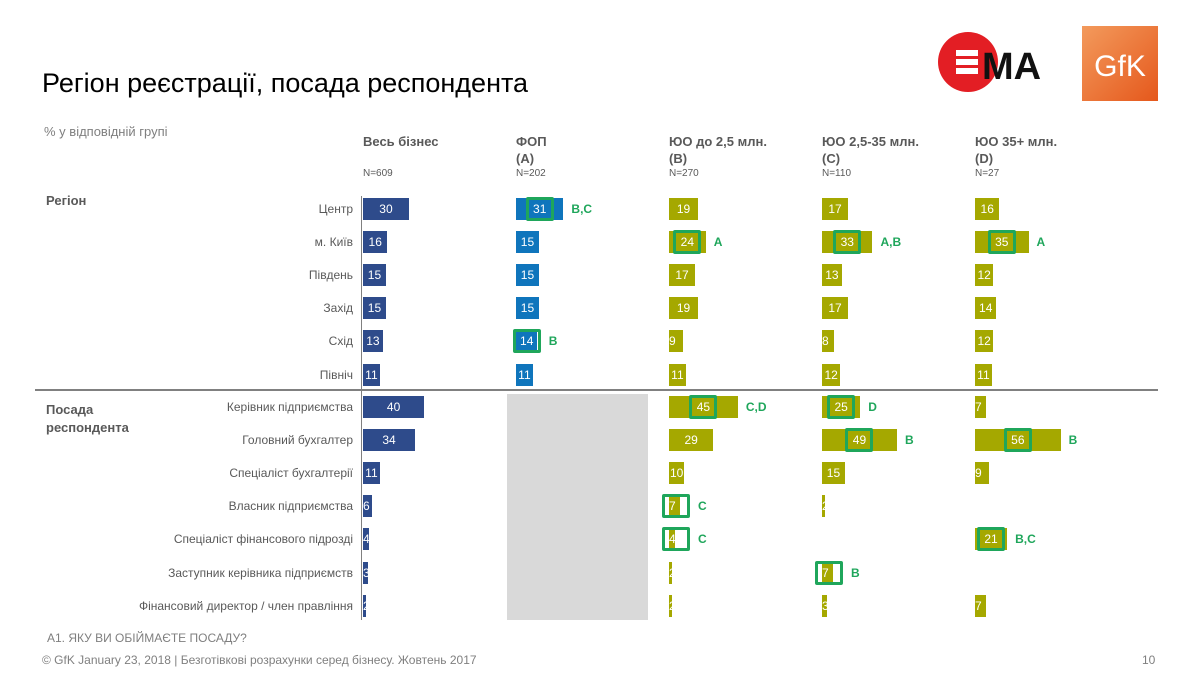 The width and height of the screenshot is (1200, 675). I want to click on bar-value-label: 12, so click(831, 375).